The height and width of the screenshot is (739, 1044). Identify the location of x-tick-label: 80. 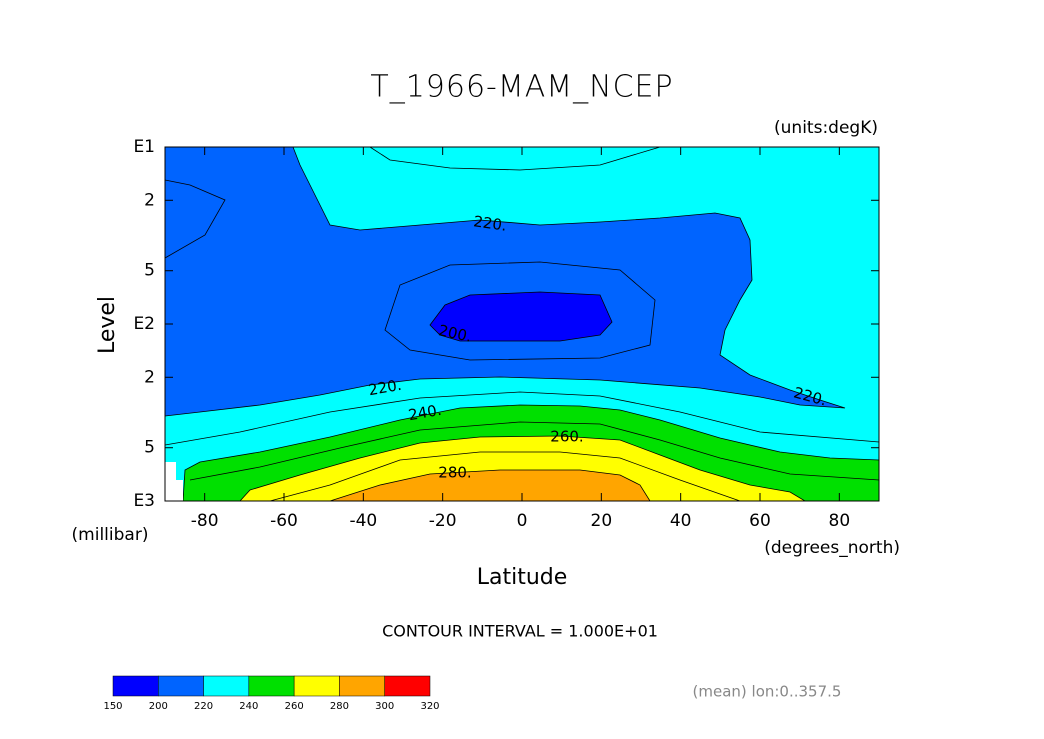
(840, 521).